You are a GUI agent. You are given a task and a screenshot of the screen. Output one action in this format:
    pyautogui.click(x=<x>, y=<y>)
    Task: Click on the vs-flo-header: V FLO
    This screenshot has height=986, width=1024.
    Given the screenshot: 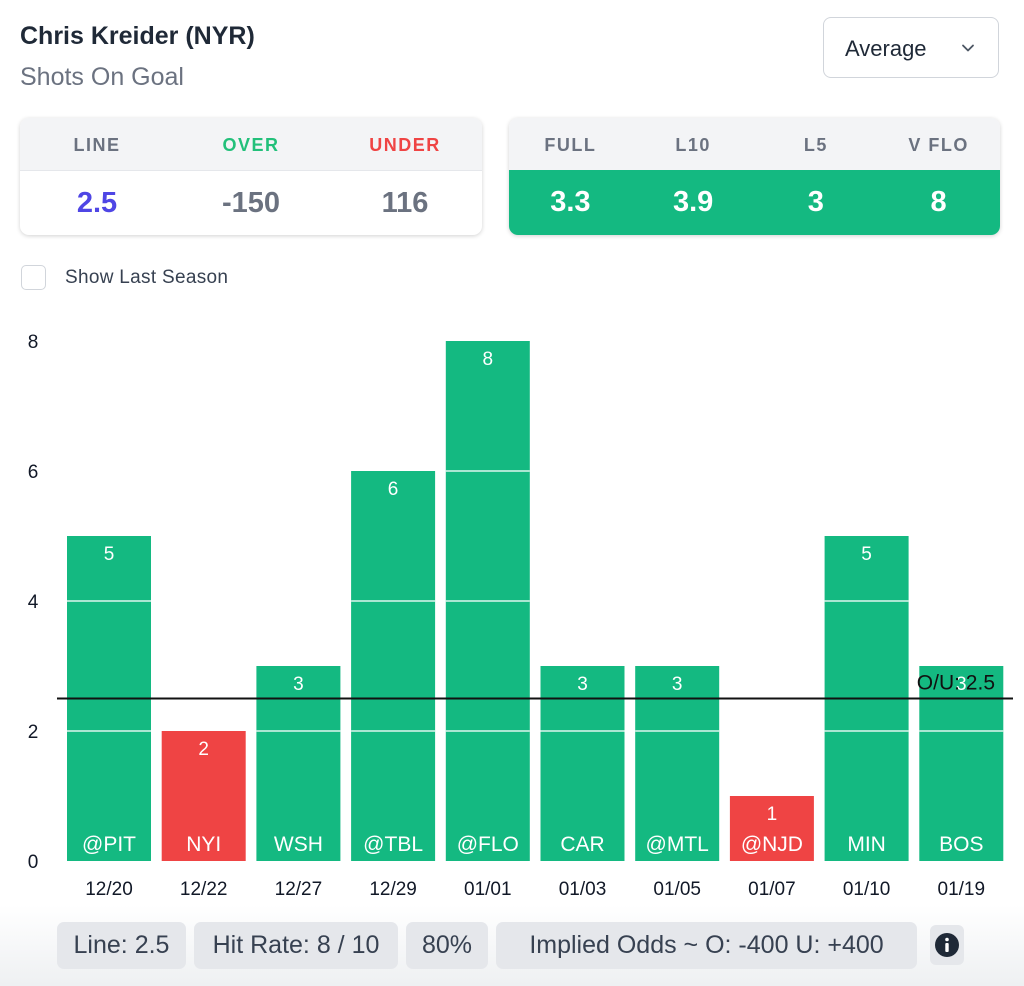 What is the action you would take?
    pyautogui.click(x=938, y=144)
    